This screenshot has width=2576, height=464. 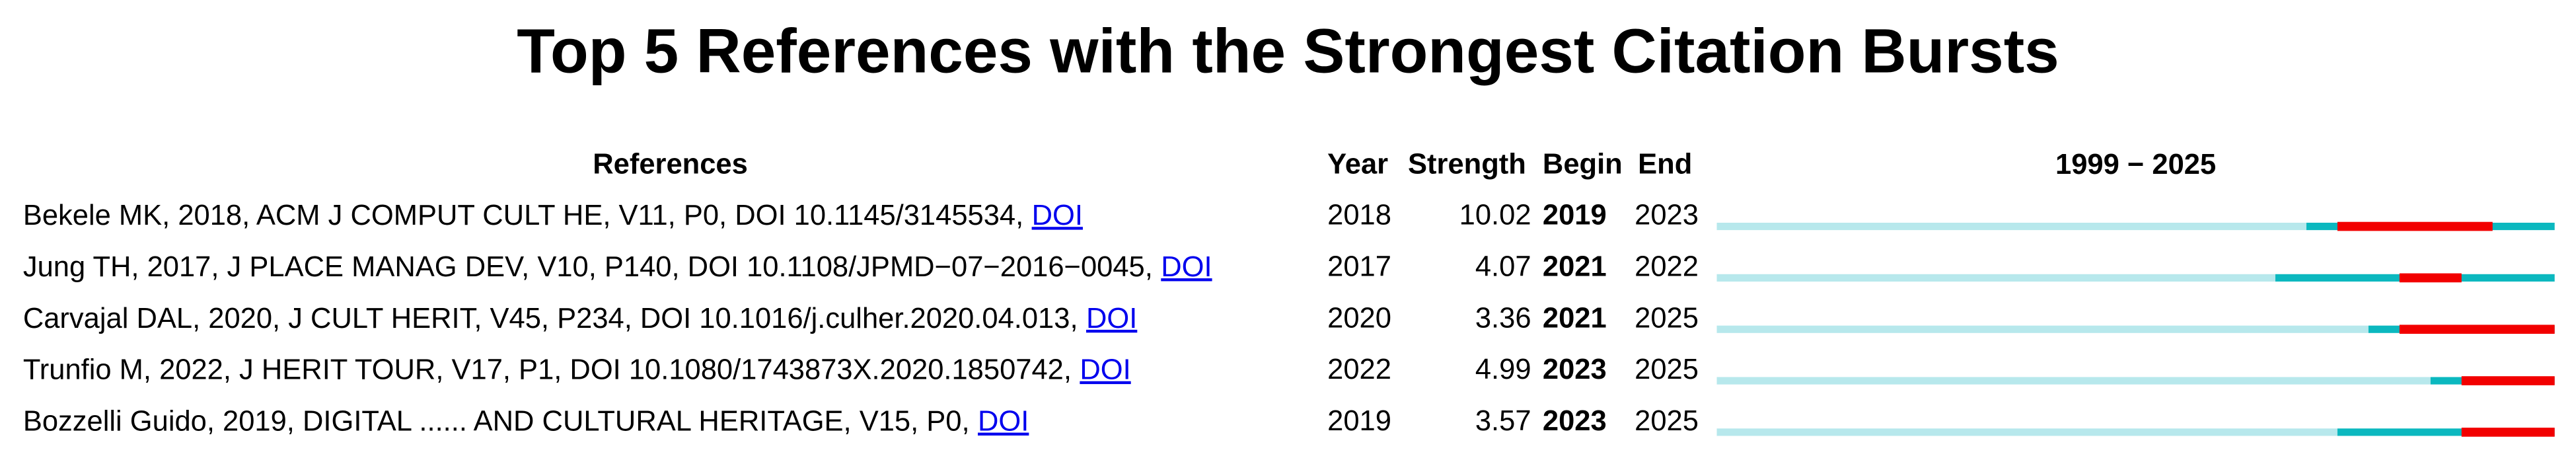 I want to click on header-timeline: 1999 − 2025, so click(x=2135, y=164).